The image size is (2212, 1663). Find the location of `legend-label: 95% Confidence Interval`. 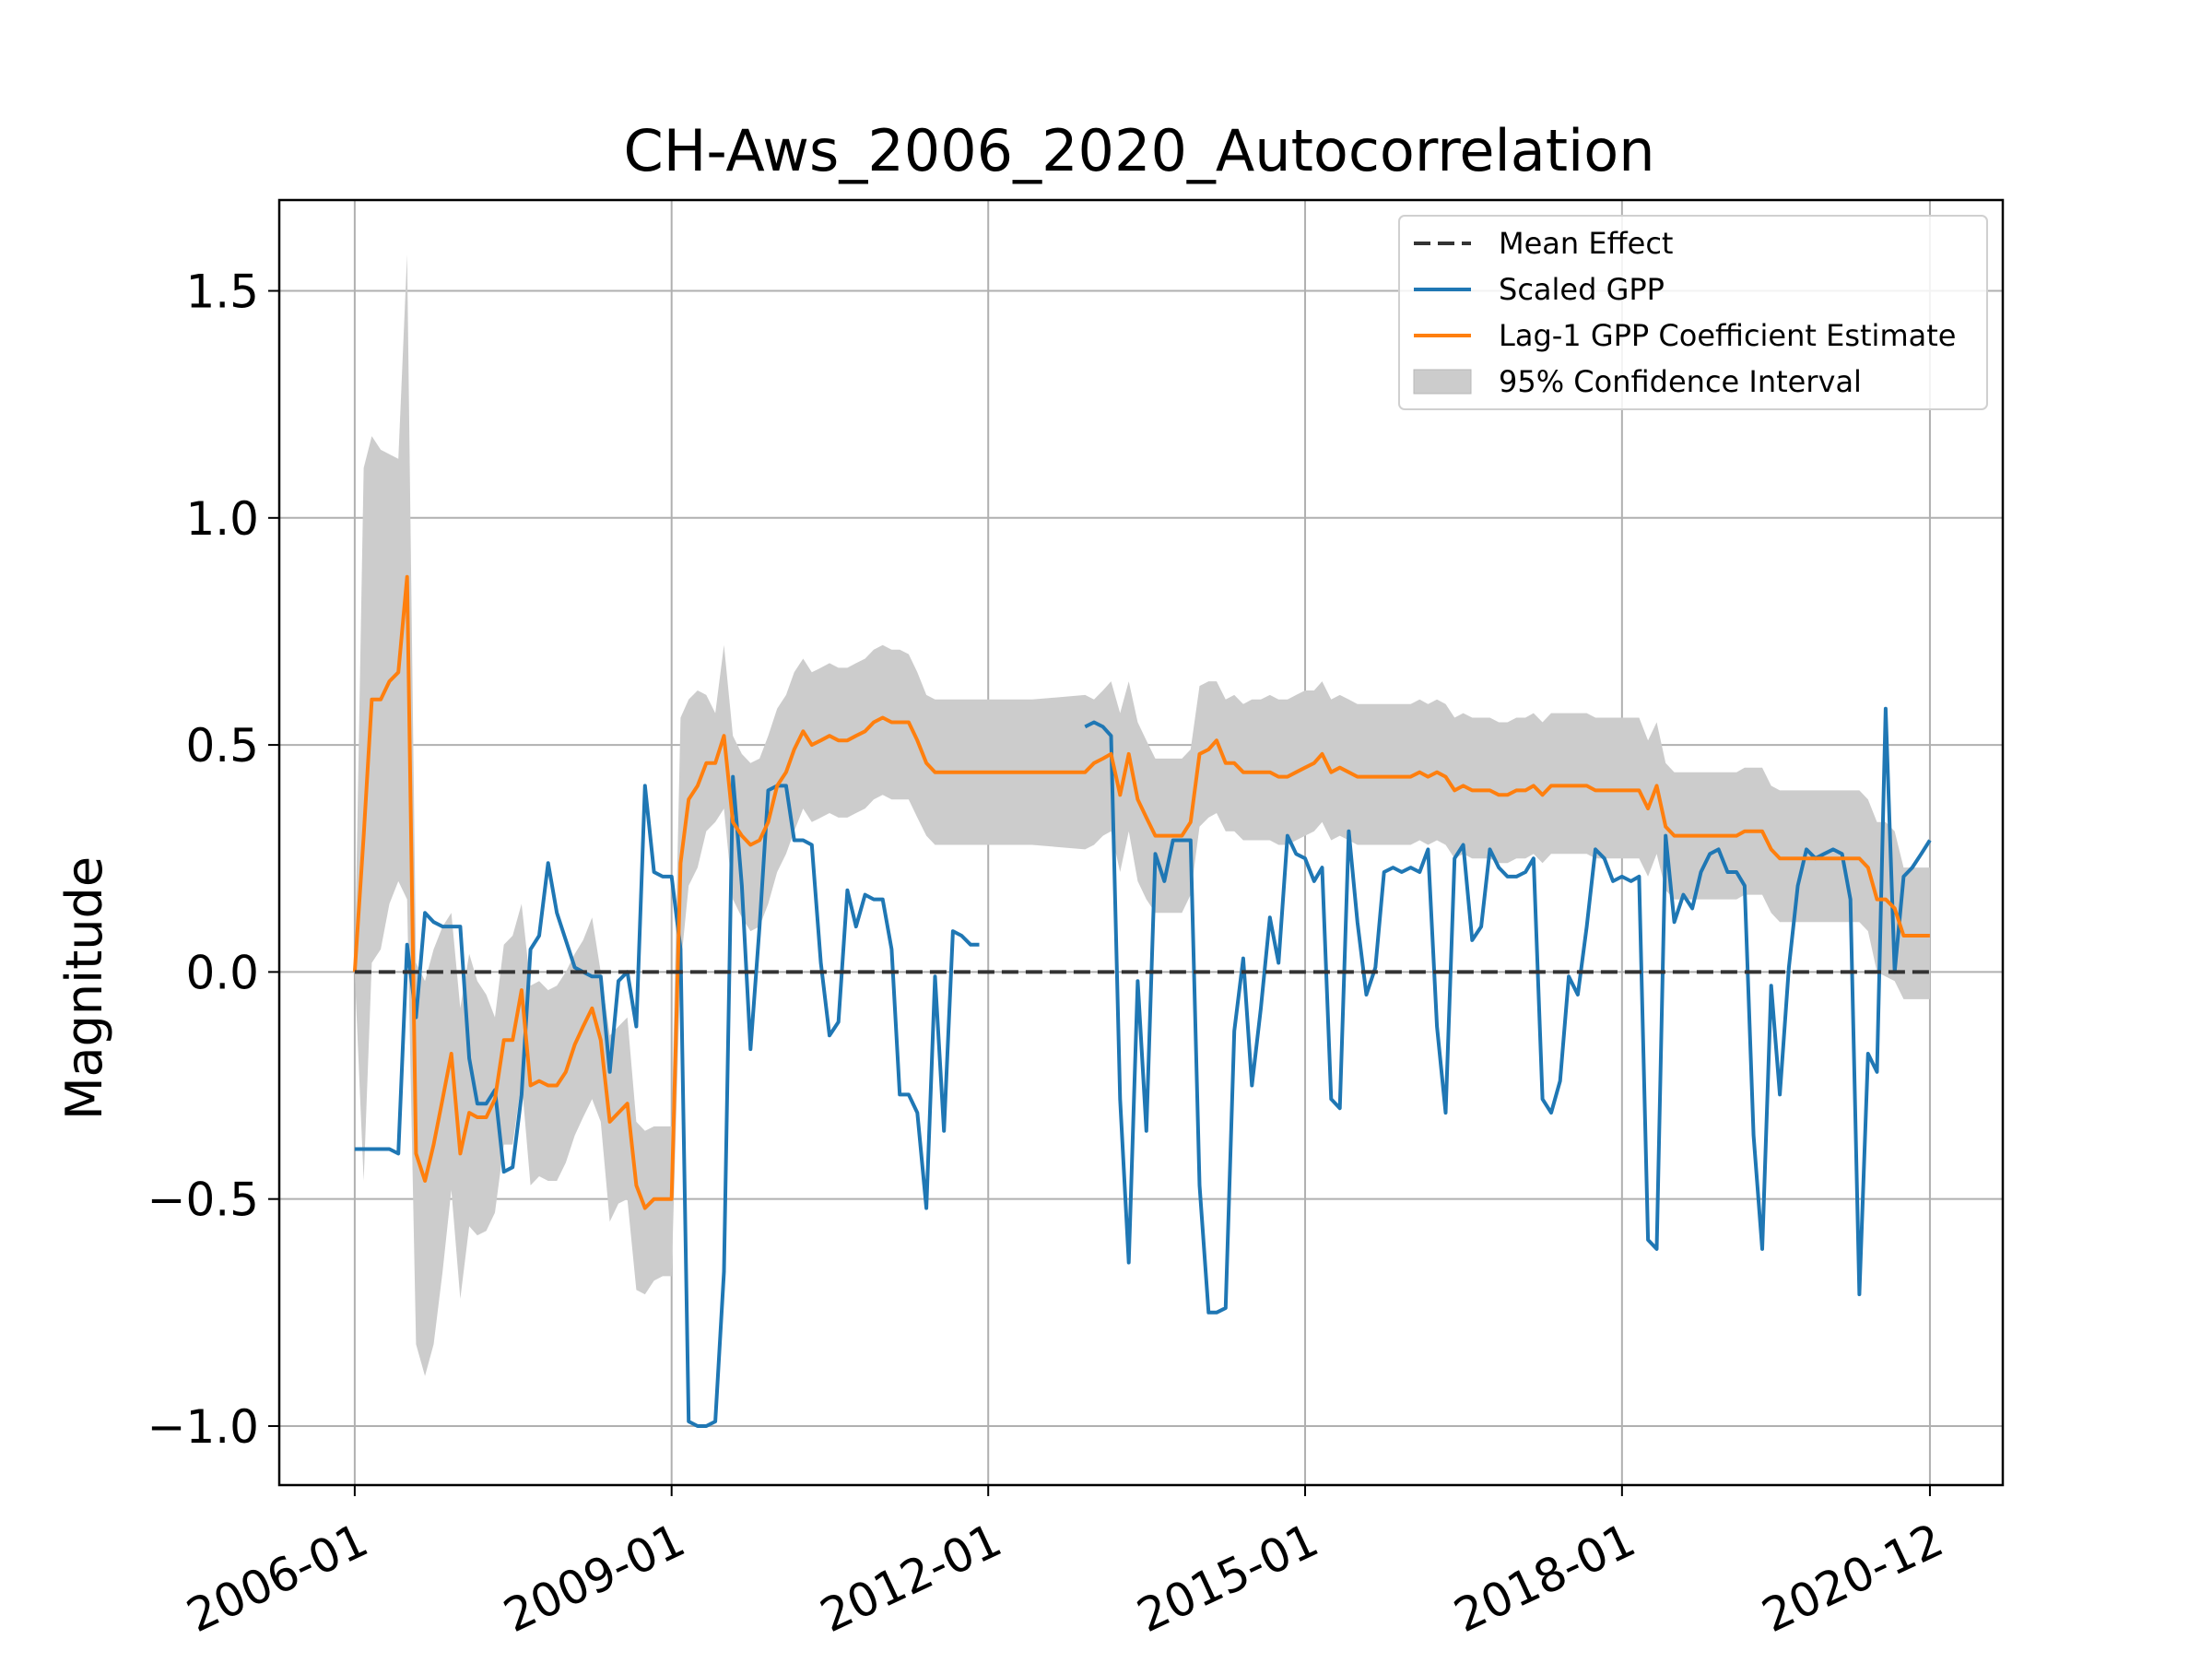

legend-label: 95% Confidence Interval is located at coordinates (1680, 381).